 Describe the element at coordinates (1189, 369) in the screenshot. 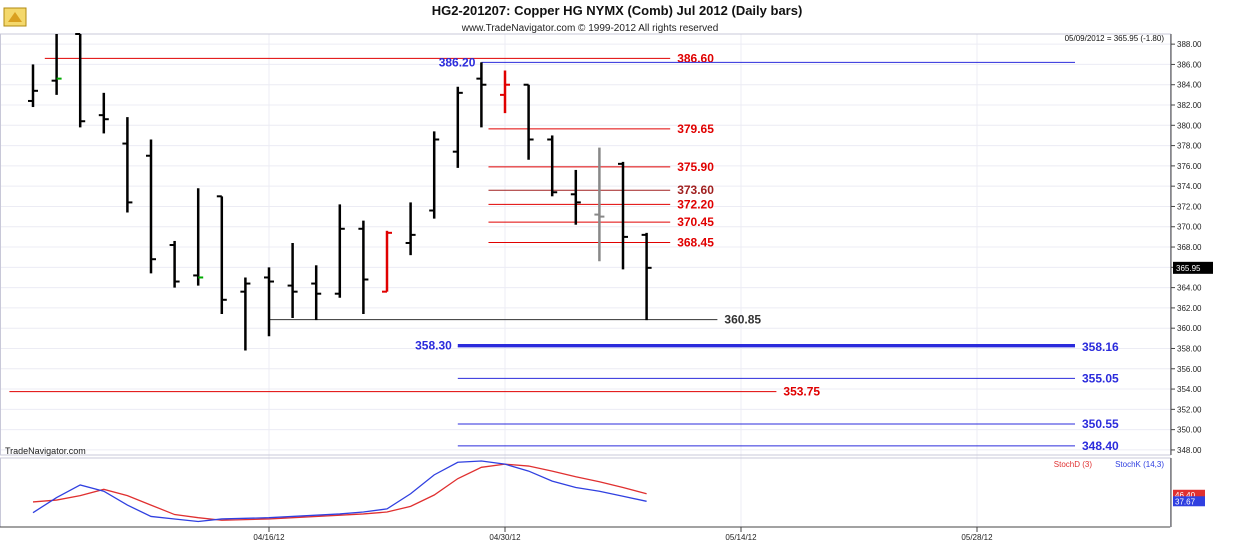

I see `y-tick-label-16: 356.00` at that location.